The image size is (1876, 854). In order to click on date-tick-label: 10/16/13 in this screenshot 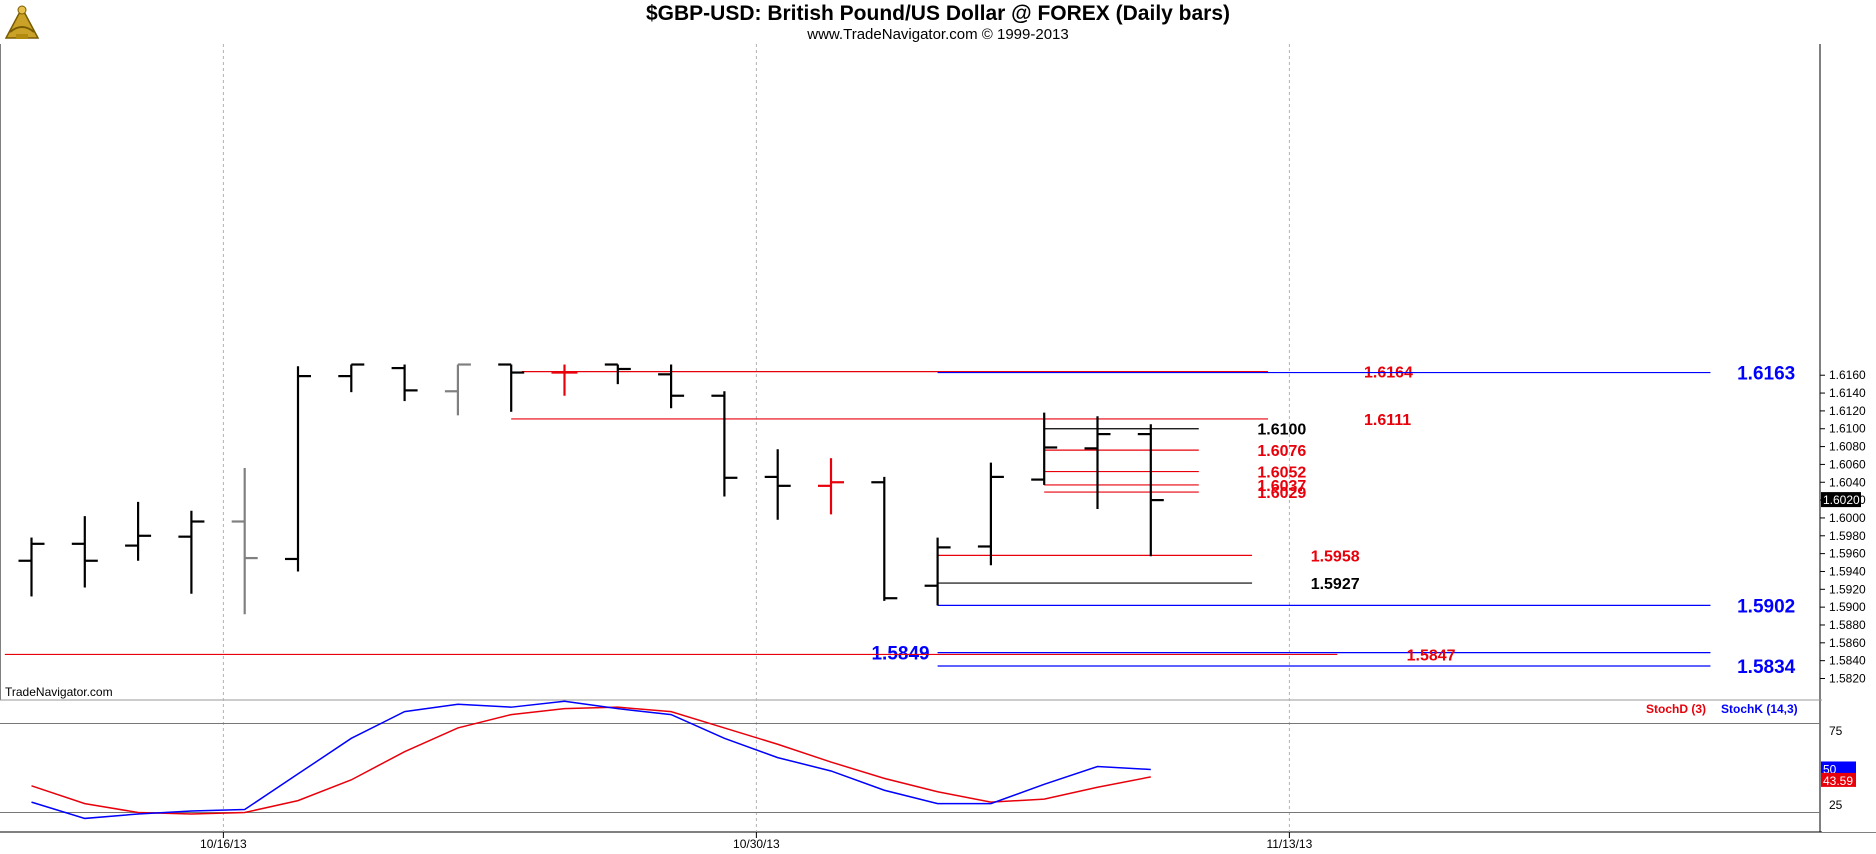, I will do `click(223, 844)`.